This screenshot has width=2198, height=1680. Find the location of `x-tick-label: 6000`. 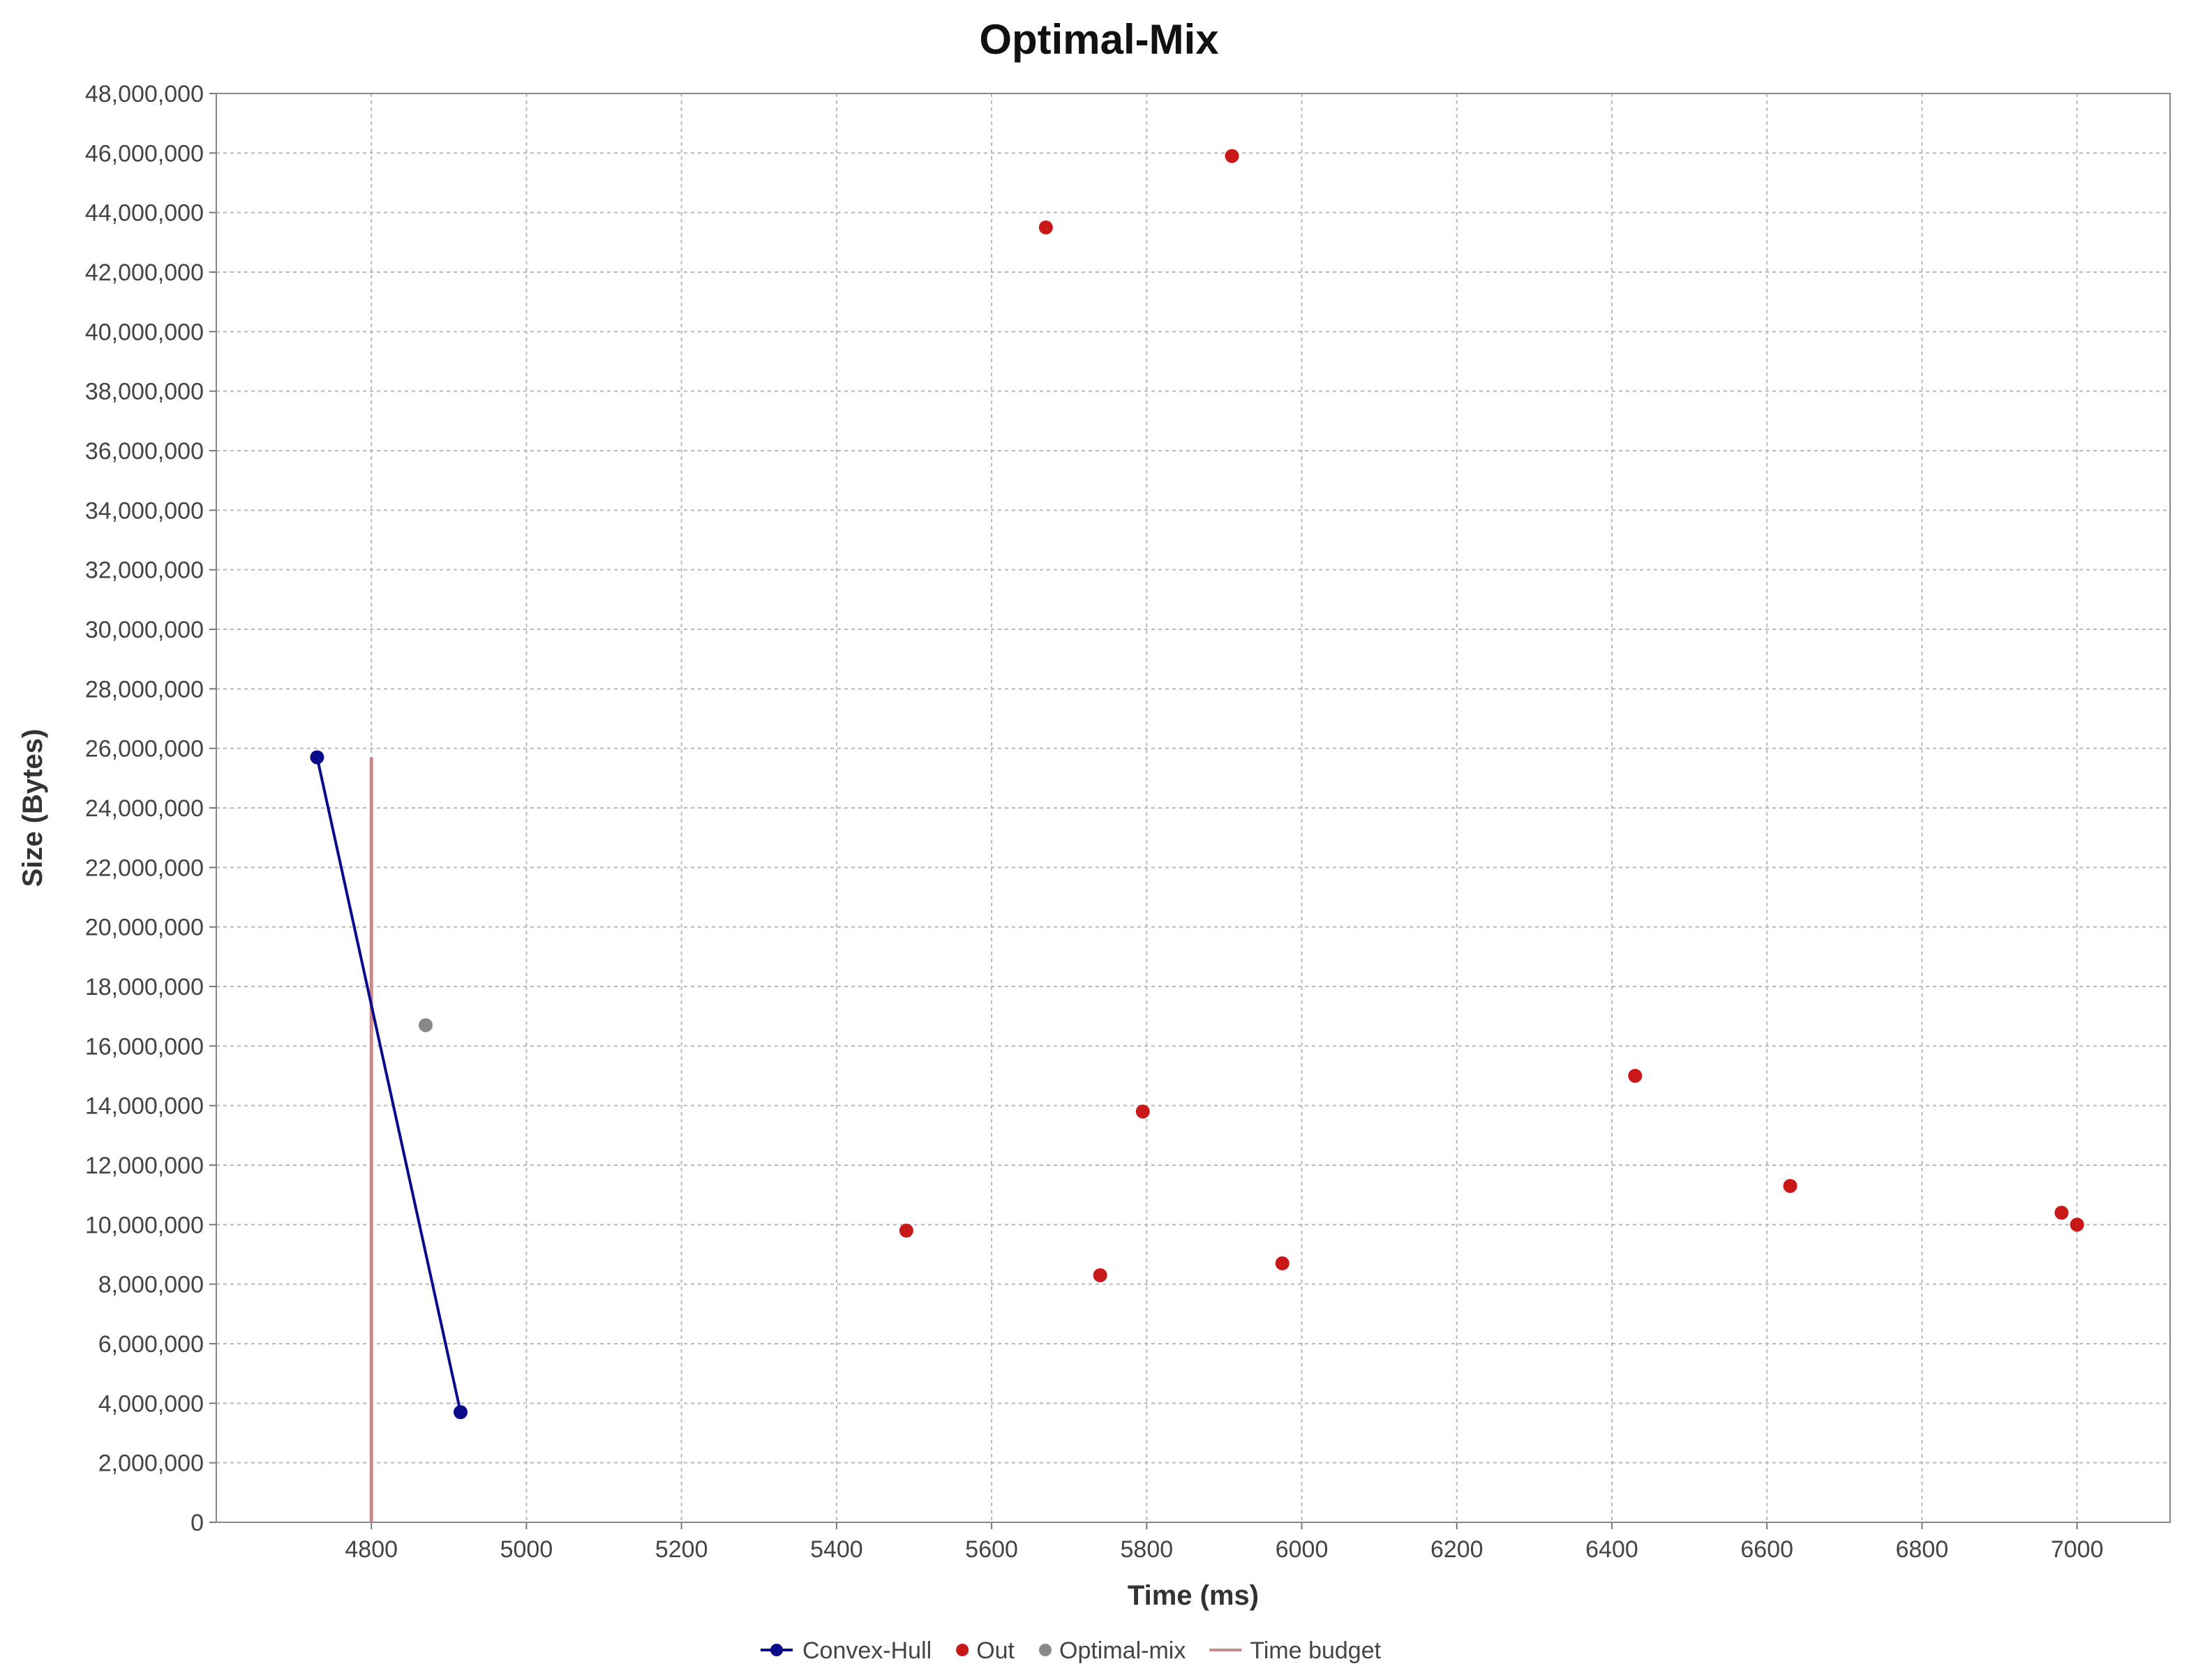

x-tick-label: 6000 is located at coordinates (1302, 1549).